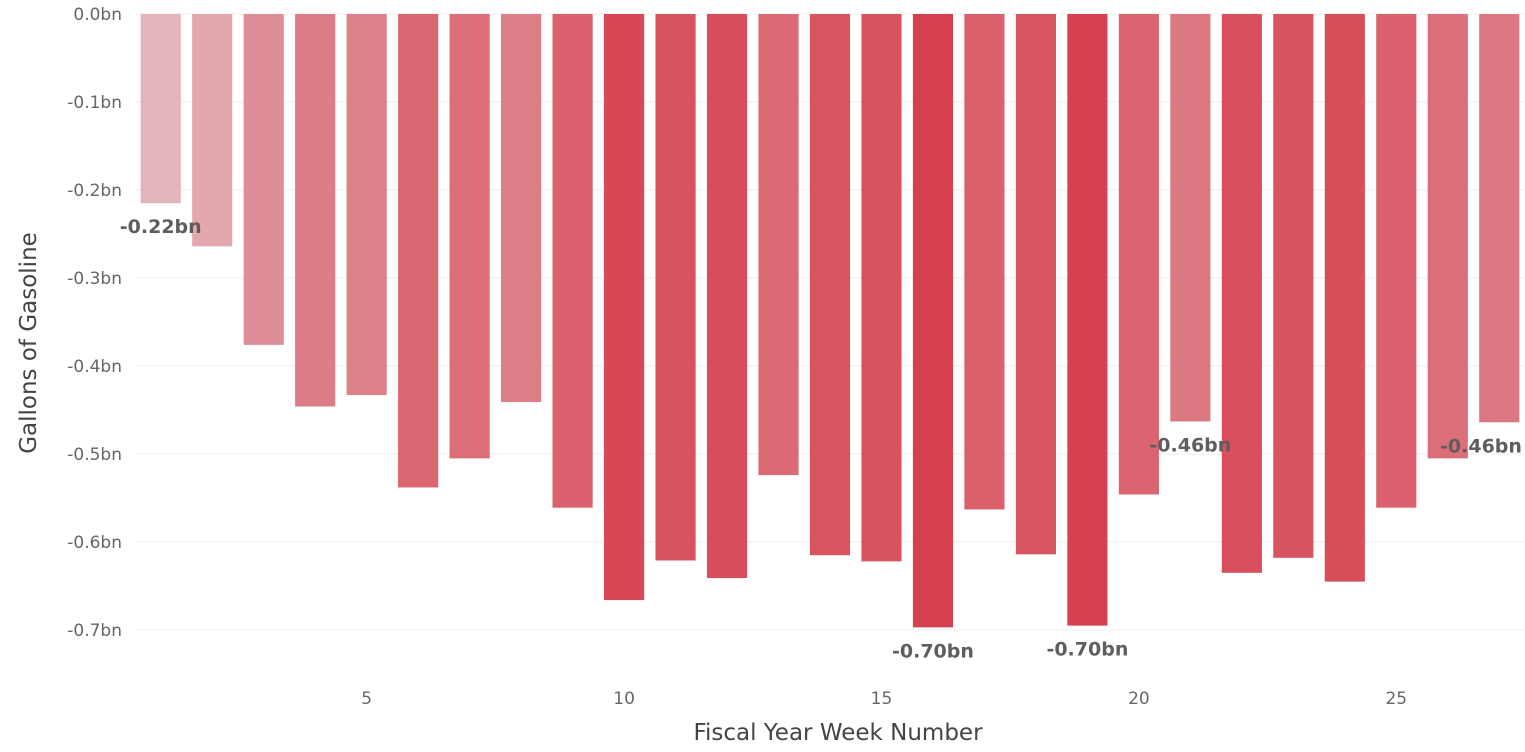 The height and width of the screenshot is (752, 1525). What do you see at coordinates (94, 103) in the screenshot?
I see `y-tick-label: -0.1bn` at bounding box center [94, 103].